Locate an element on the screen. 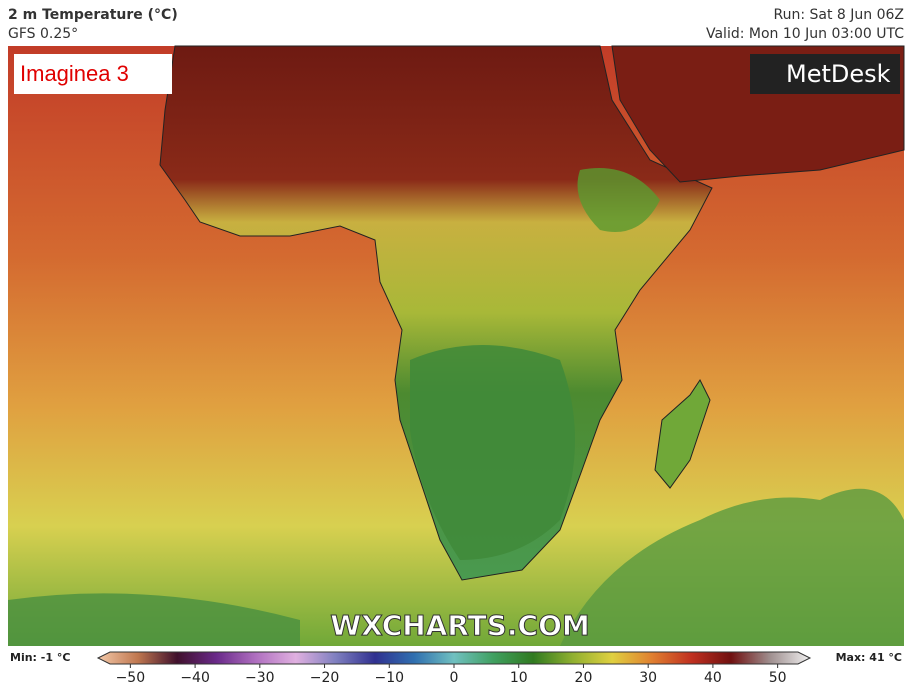 The width and height of the screenshot is (912, 700). ethiopia-green is located at coordinates (618, 200).